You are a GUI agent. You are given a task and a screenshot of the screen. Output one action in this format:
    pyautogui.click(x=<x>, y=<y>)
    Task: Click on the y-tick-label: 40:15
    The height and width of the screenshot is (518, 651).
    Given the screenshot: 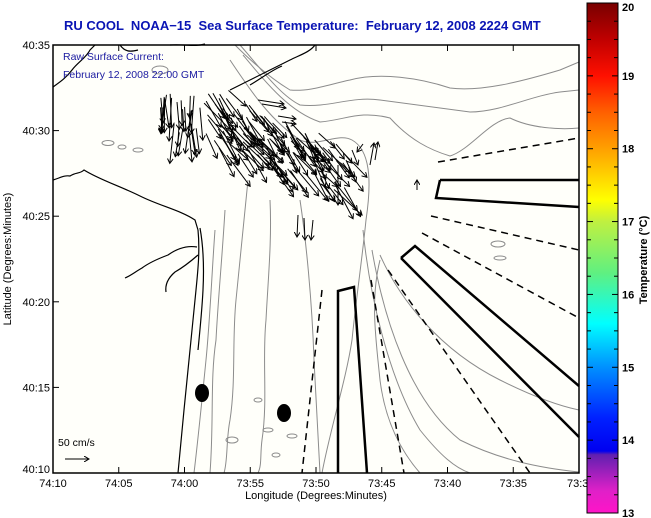 What is the action you would take?
    pyautogui.click(x=36, y=388)
    